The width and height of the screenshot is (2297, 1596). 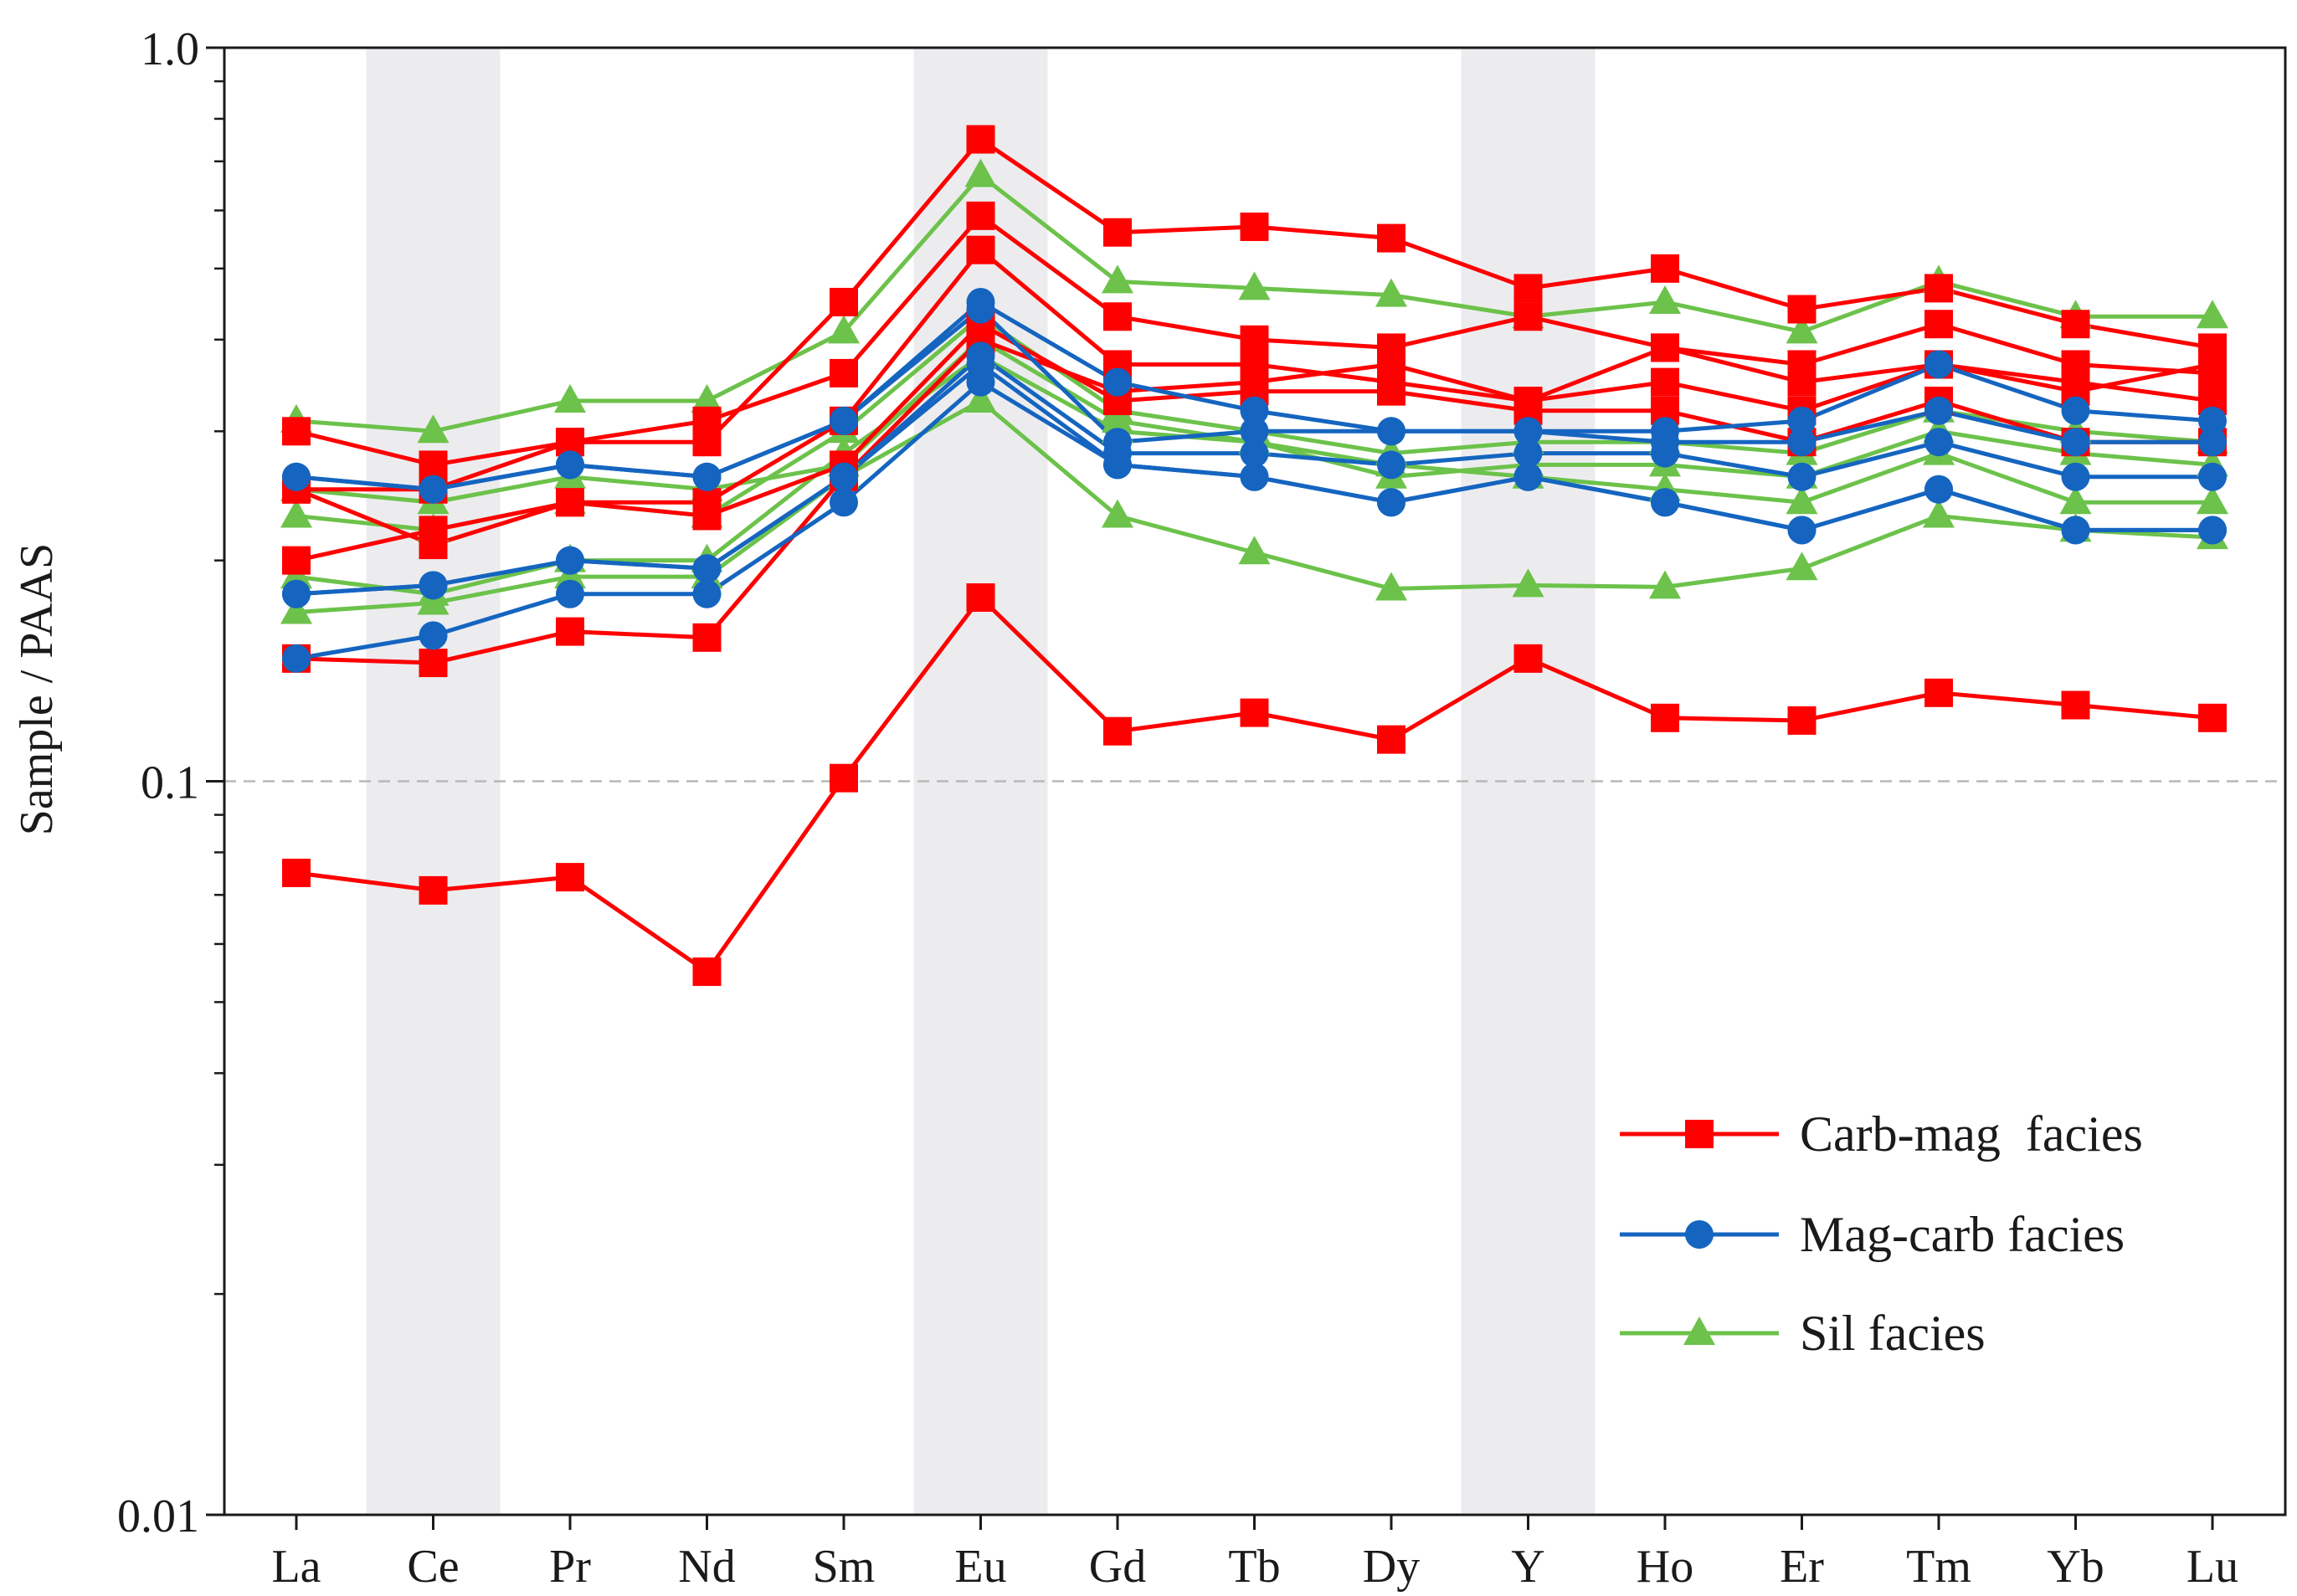 I want to click on point-circle-2-tm, so click(x=1938, y=410).